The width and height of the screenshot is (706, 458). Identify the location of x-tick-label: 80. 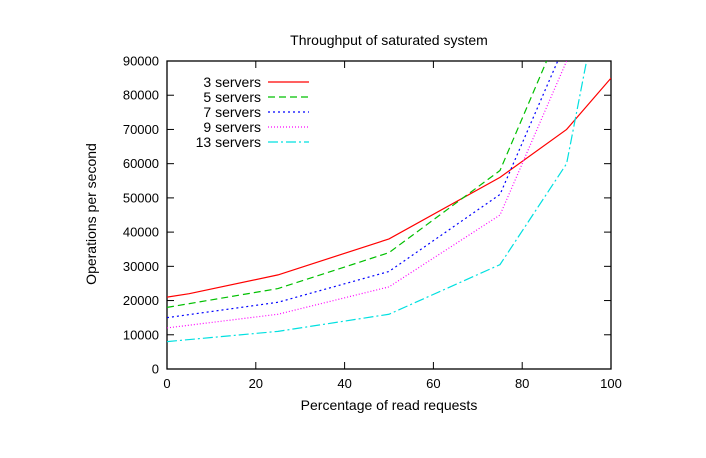
(522, 383).